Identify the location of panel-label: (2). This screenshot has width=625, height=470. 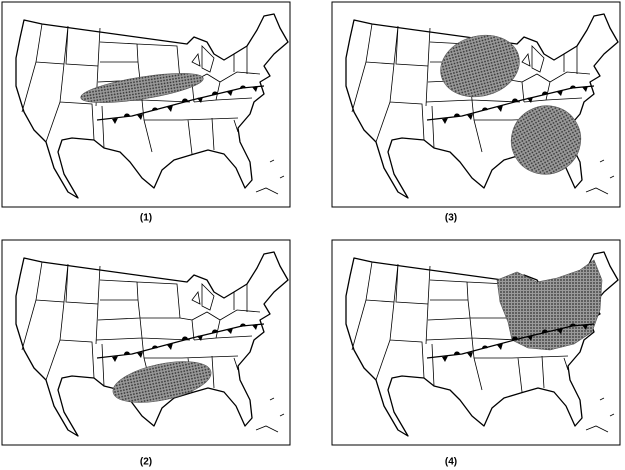
(146, 462).